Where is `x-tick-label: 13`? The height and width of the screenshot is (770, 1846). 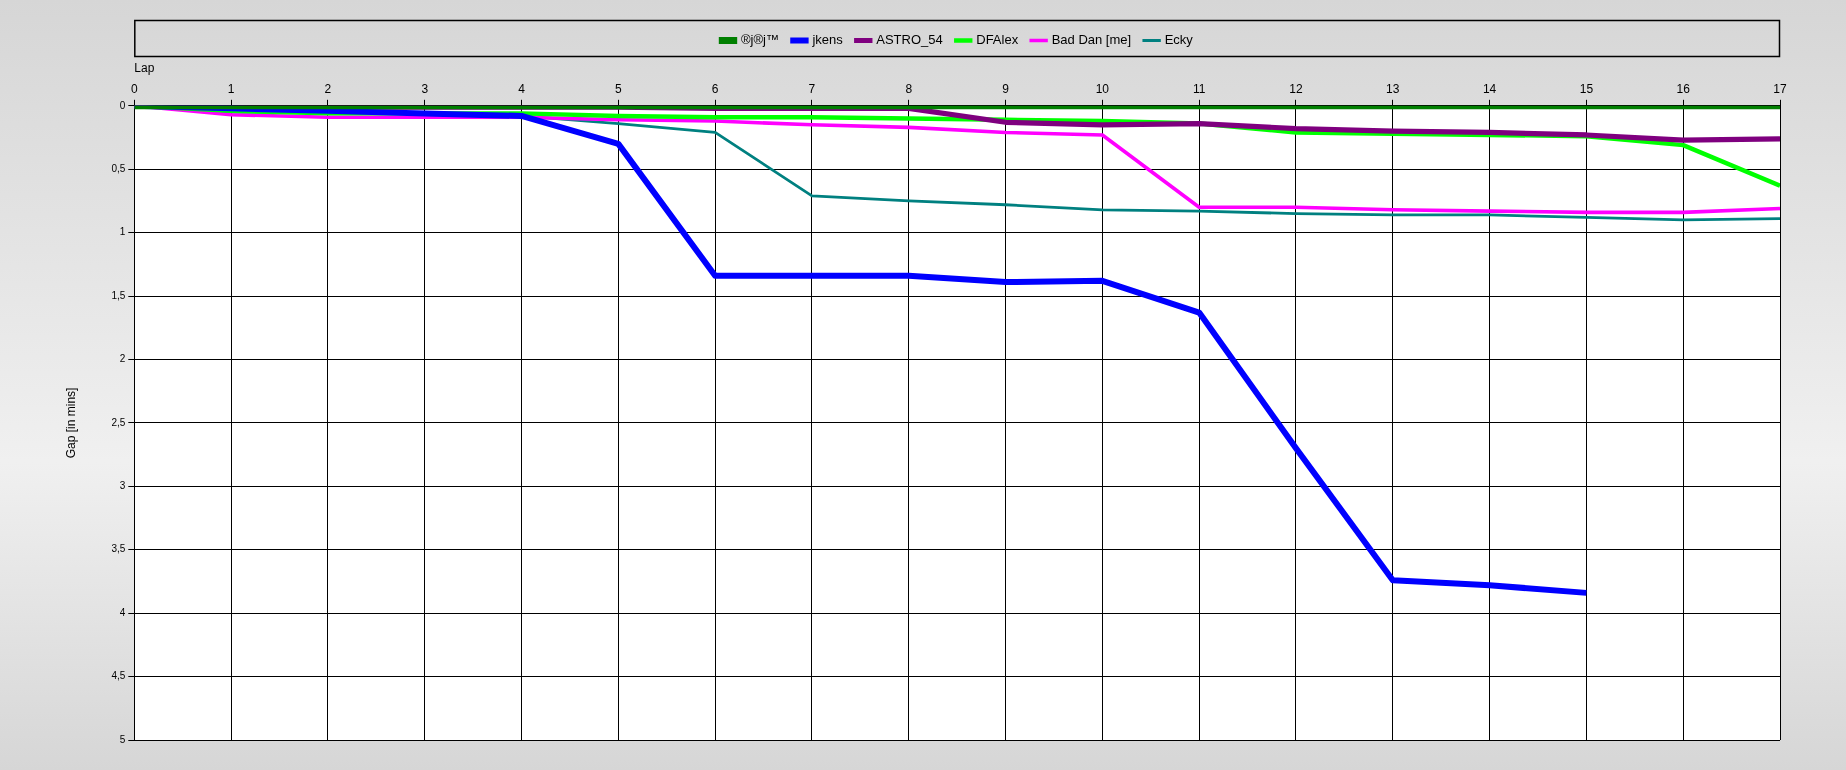 x-tick-label: 13 is located at coordinates (1393, 88).